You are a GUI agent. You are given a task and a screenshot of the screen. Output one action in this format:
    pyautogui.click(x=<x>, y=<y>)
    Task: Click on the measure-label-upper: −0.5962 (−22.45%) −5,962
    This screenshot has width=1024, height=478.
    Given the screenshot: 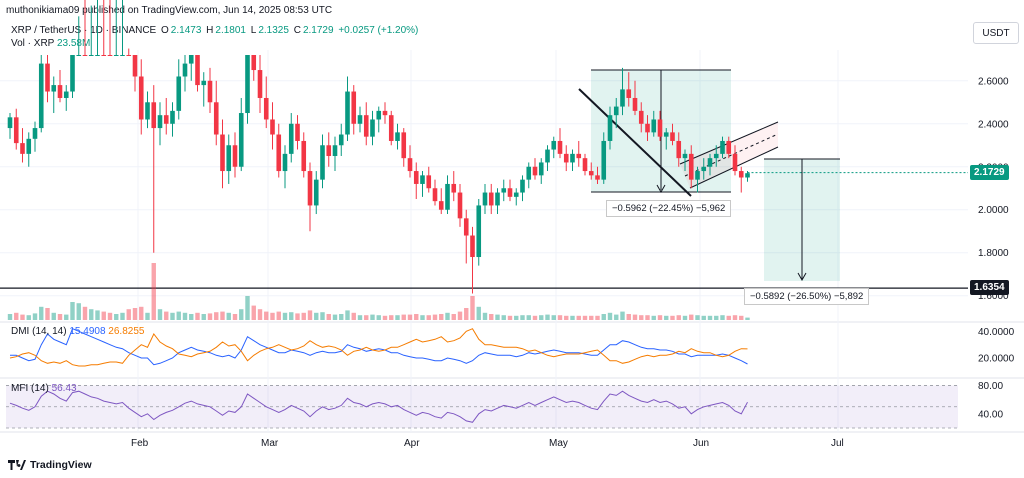 What is the action you would take?
    pyautogui.click(x=669, y=208)
    